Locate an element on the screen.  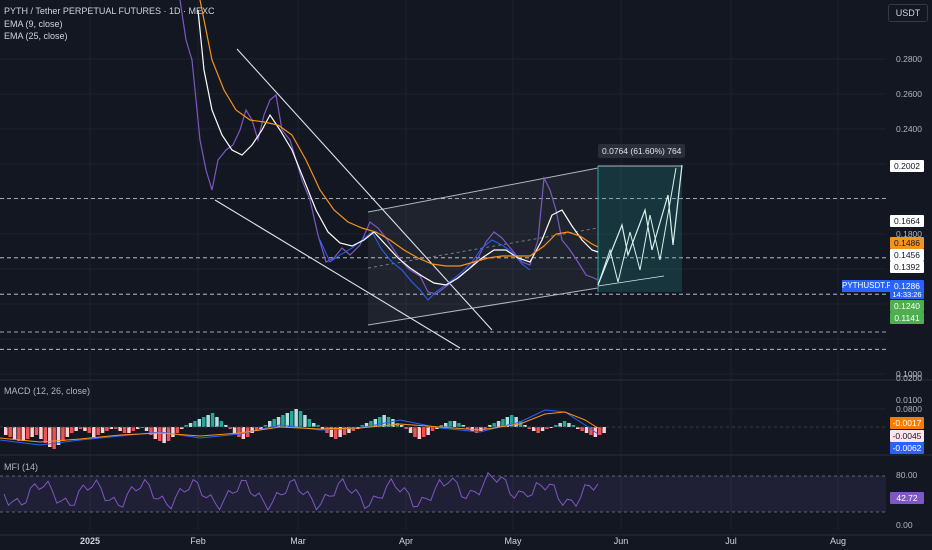
mfi-band is located at coordinates (443, 494).